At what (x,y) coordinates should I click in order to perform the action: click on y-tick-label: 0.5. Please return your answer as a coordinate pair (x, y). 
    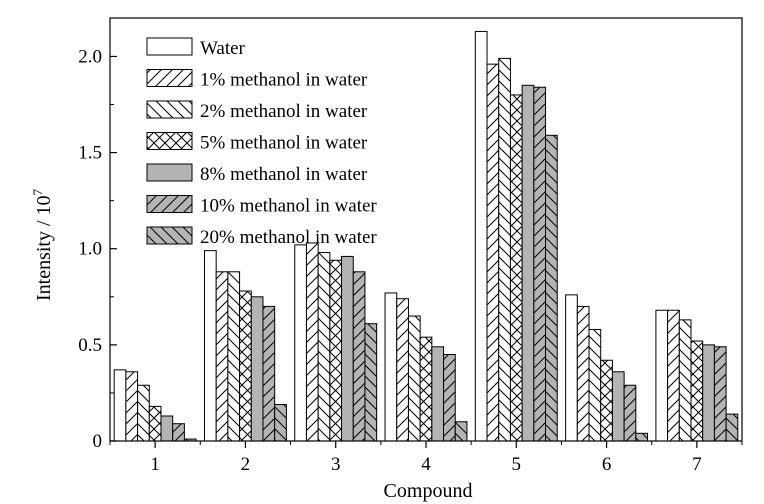
    Looking at the image, I should click on (90, 345).